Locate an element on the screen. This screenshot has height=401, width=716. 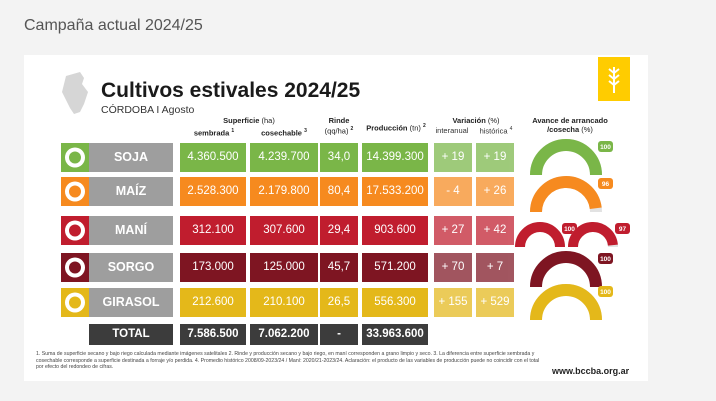
wheat-logo is located at coordinates (614, 79).